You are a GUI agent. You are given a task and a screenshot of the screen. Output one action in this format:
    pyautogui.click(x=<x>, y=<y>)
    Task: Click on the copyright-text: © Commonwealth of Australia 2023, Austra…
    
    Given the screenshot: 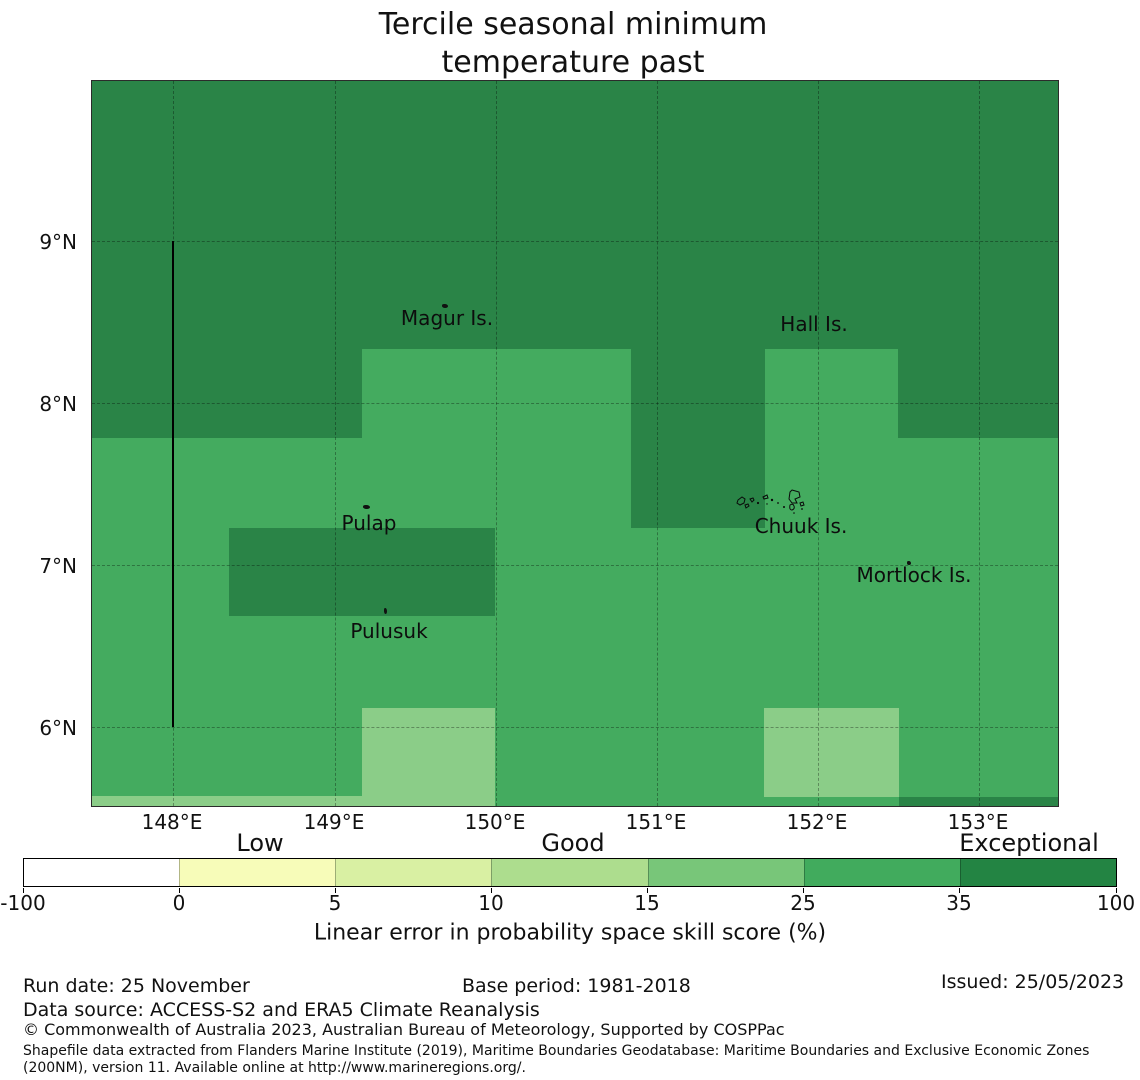 What is the action you would take?
    pyautogui.click(x=404, y=1029)
    